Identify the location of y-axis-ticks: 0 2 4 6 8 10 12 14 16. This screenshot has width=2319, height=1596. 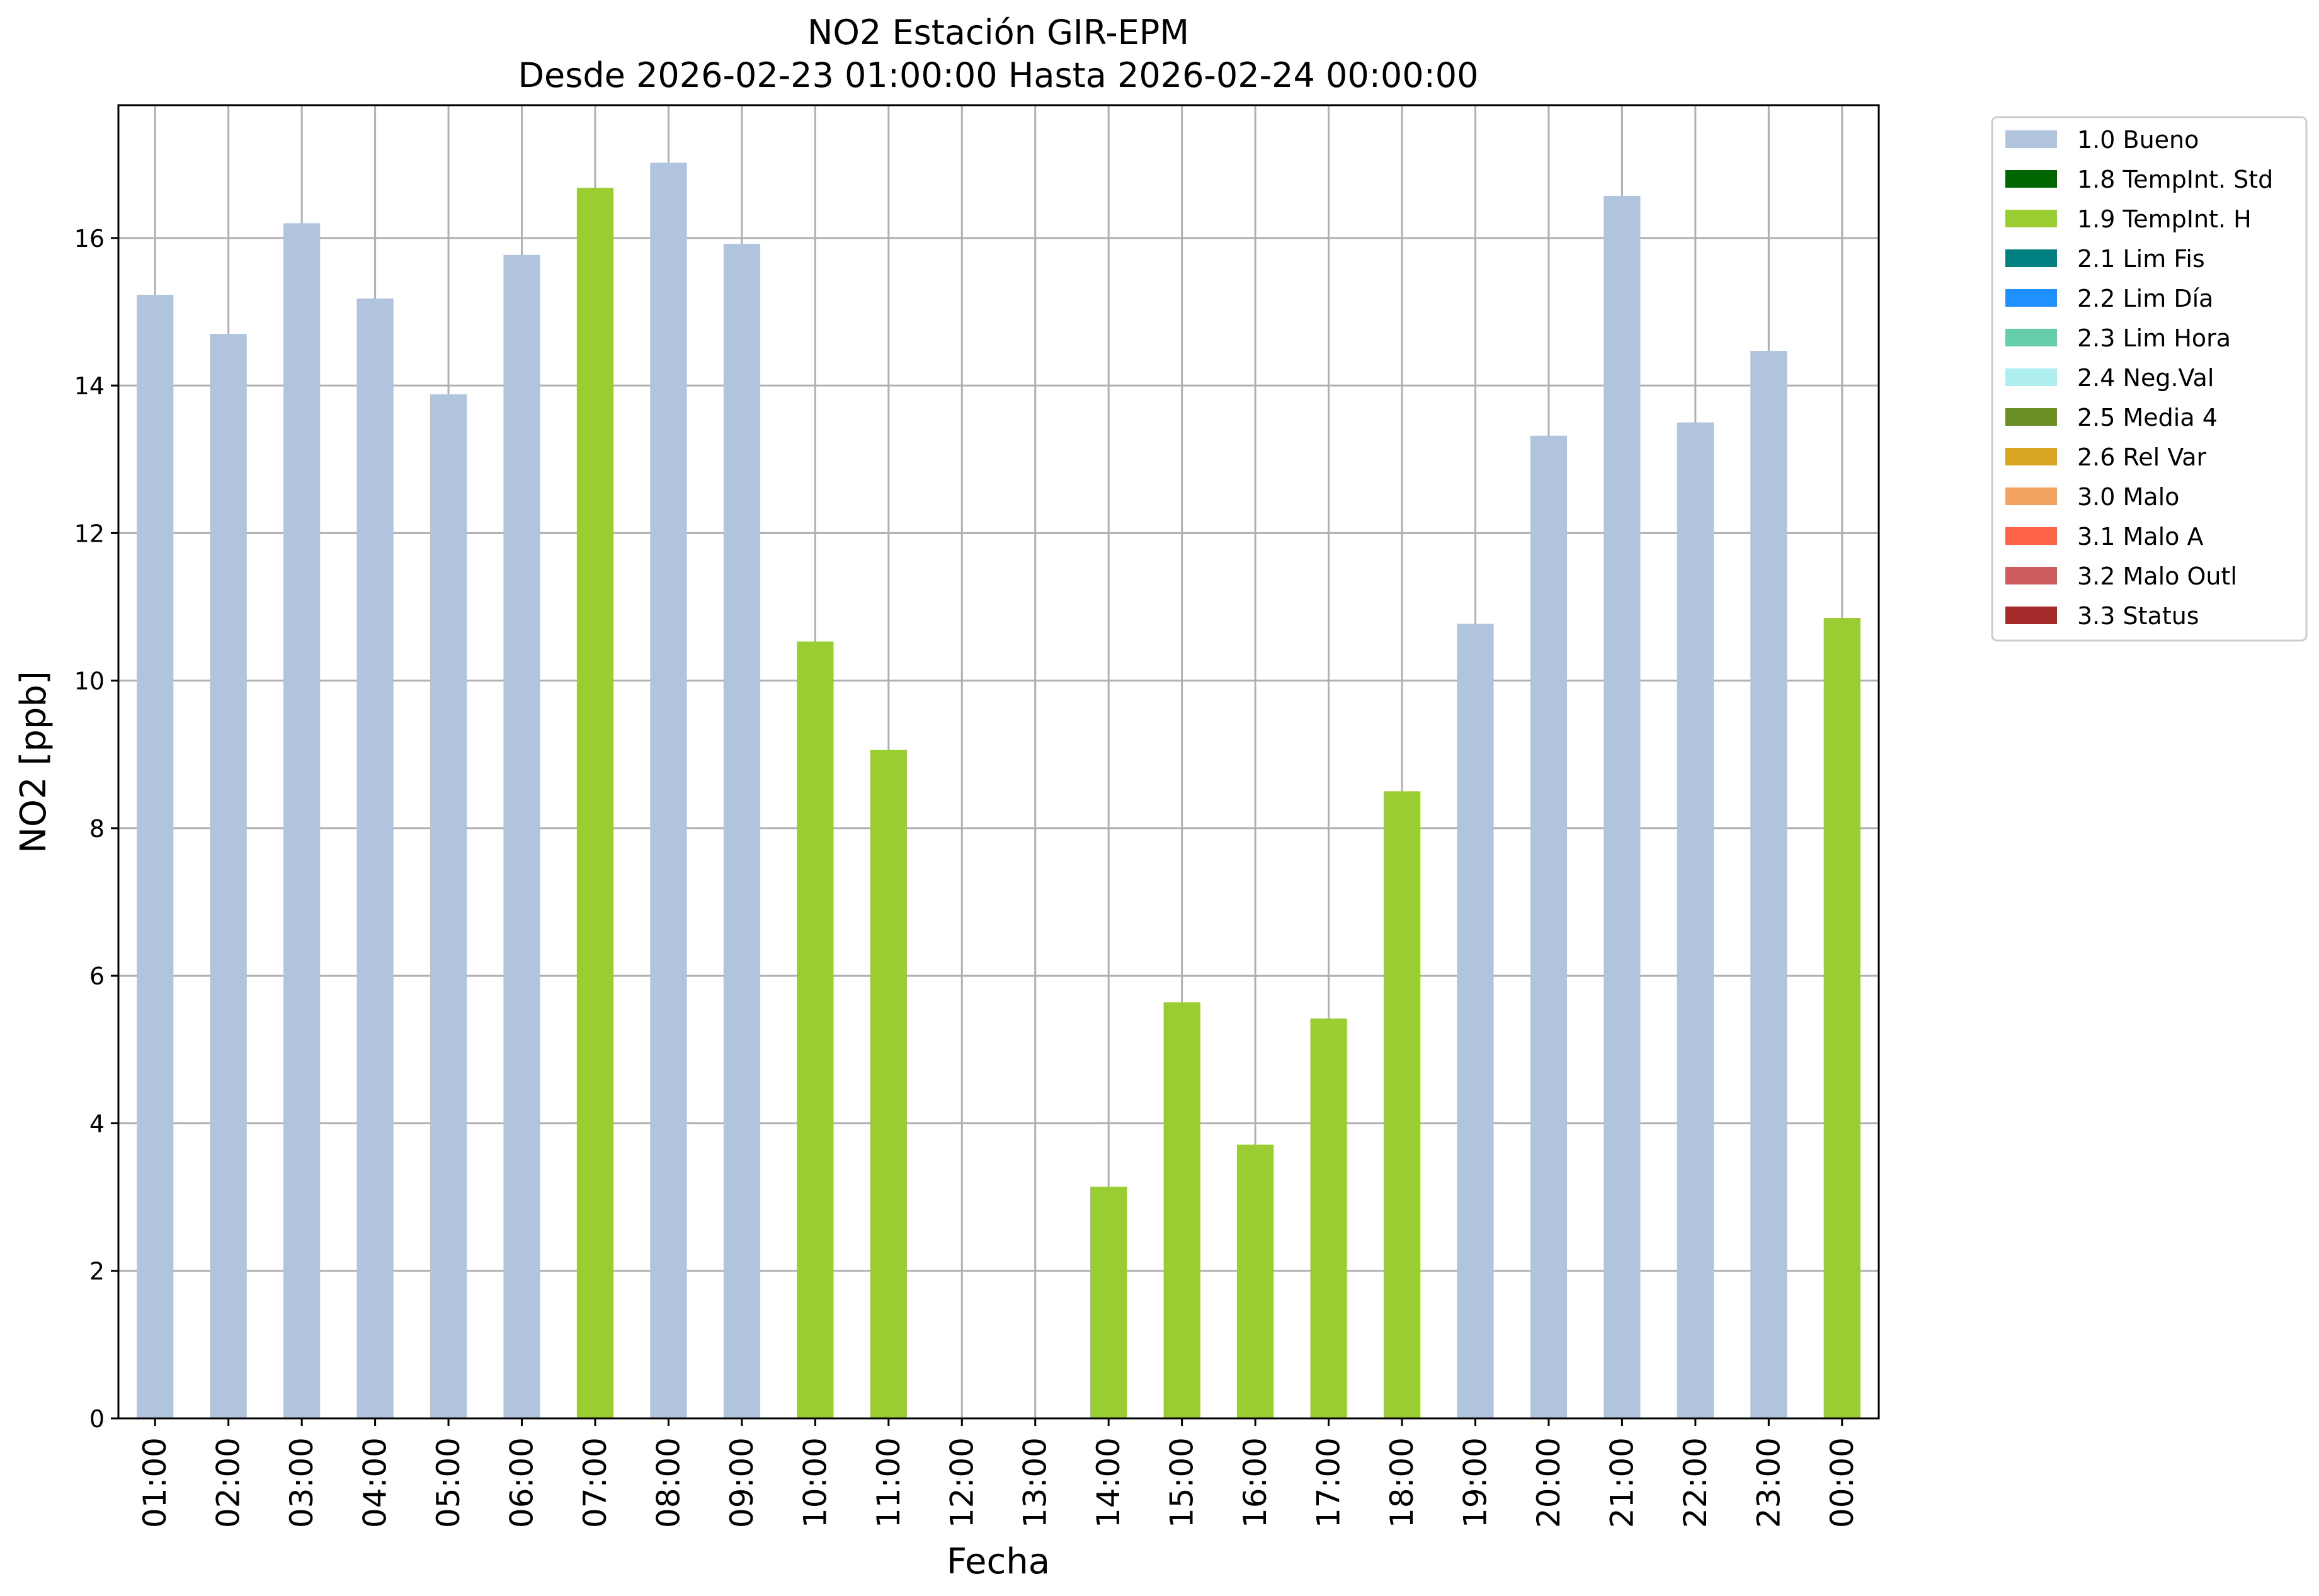
(96, 829).